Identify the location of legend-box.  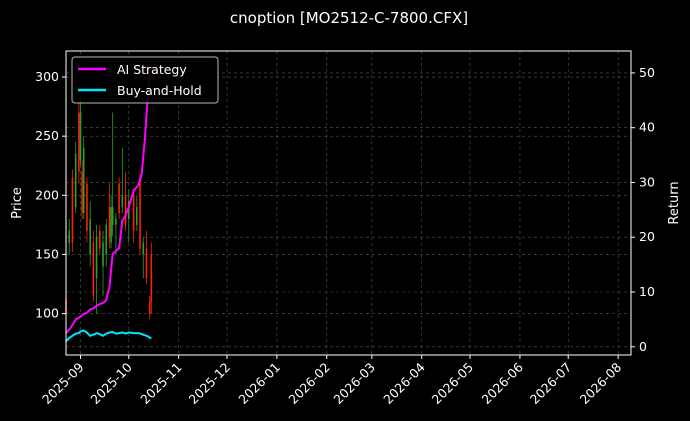
(145, 80).